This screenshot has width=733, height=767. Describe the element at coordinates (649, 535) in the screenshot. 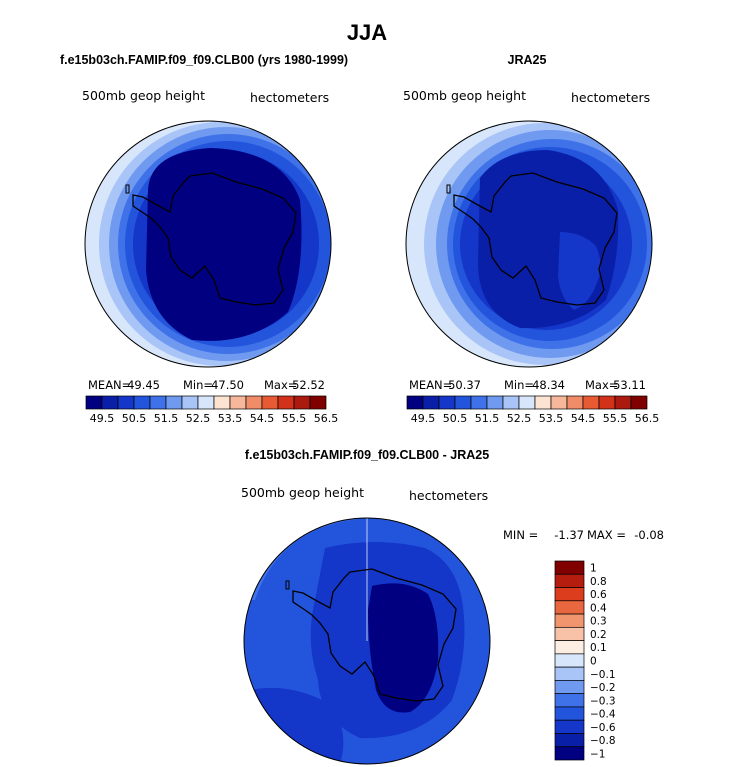

I see `panel-difference-max: -0.08` at that location.